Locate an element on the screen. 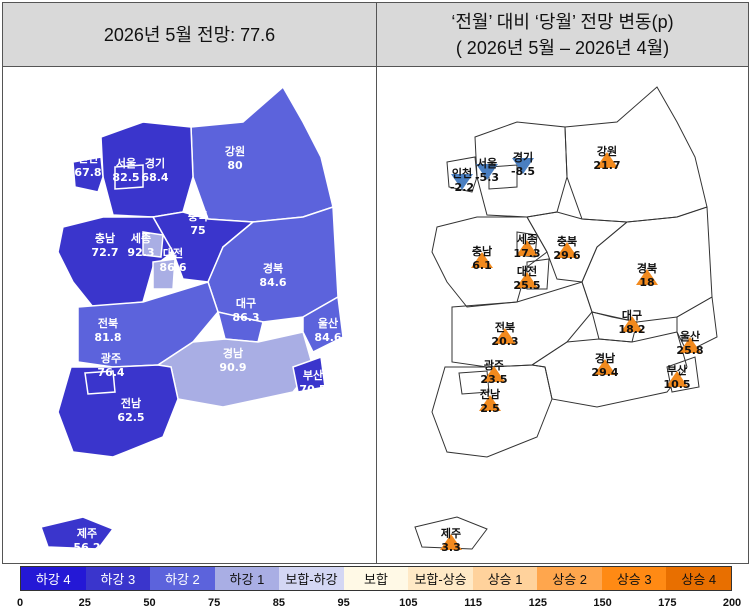  region-value-chungnam: 72.7 is located at coordinates (104, 252).